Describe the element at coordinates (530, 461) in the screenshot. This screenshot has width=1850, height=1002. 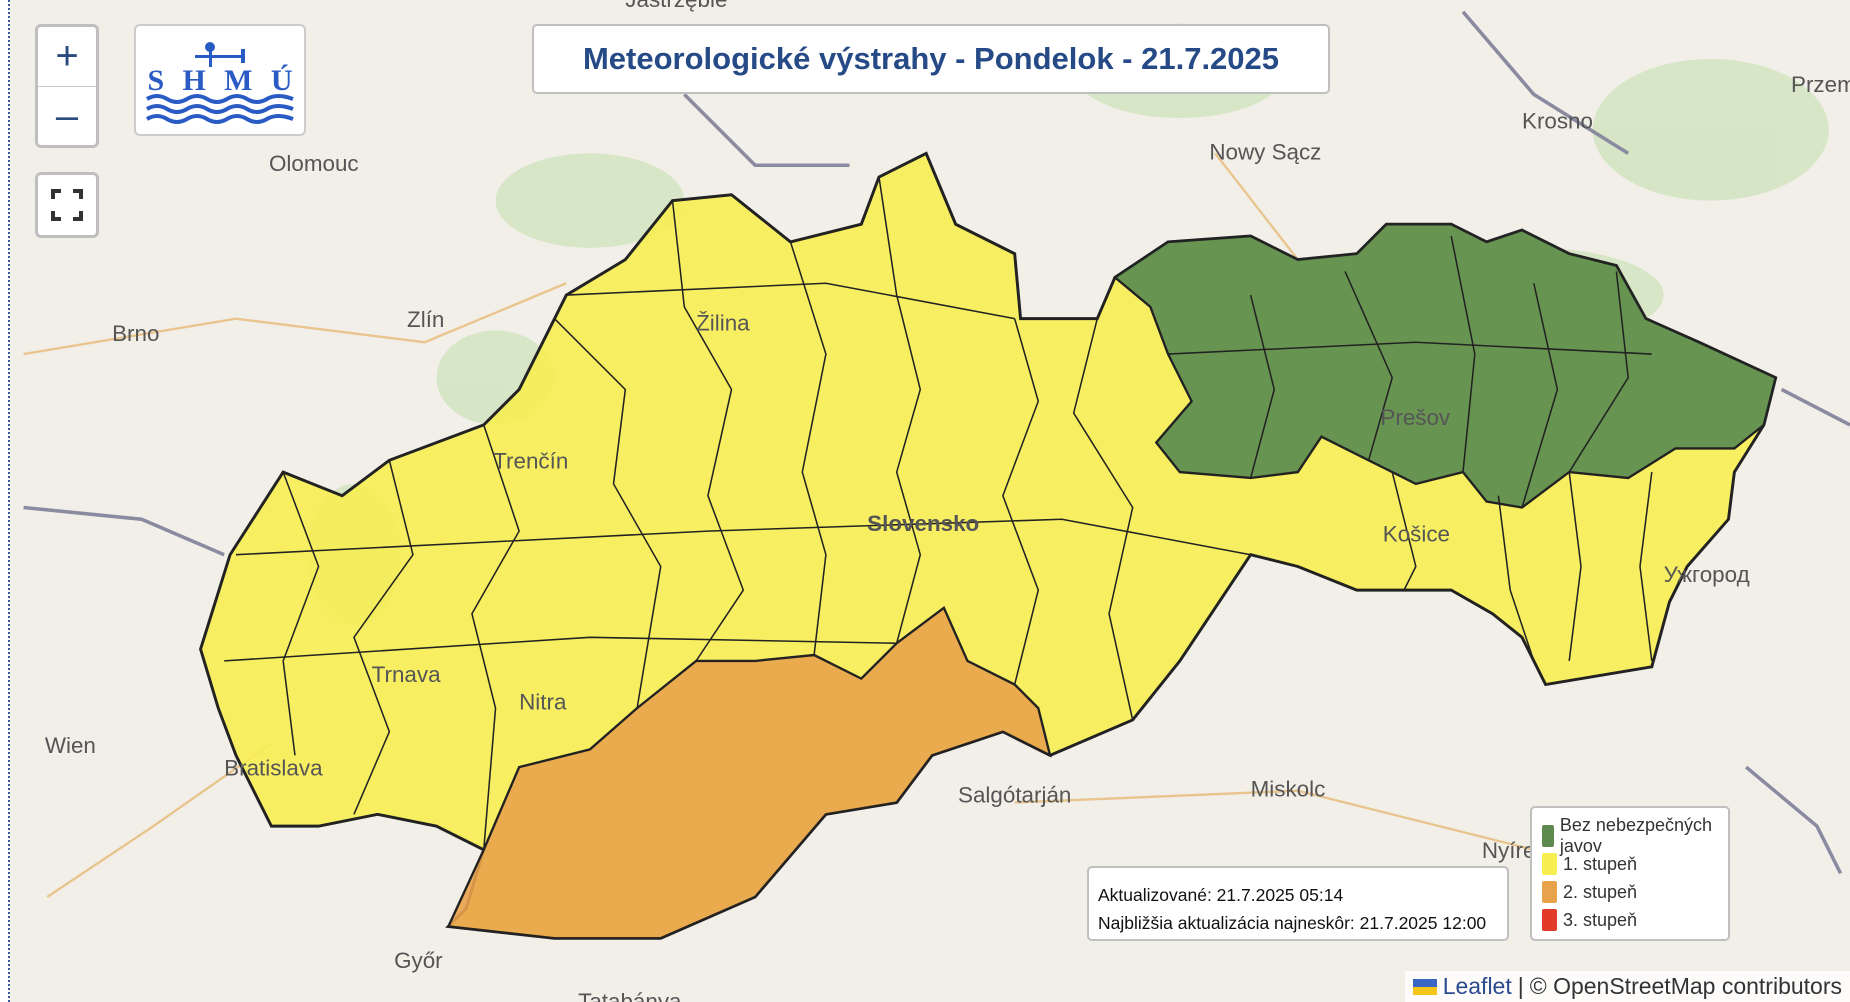
I see `city-label: Trenčín` at that location.